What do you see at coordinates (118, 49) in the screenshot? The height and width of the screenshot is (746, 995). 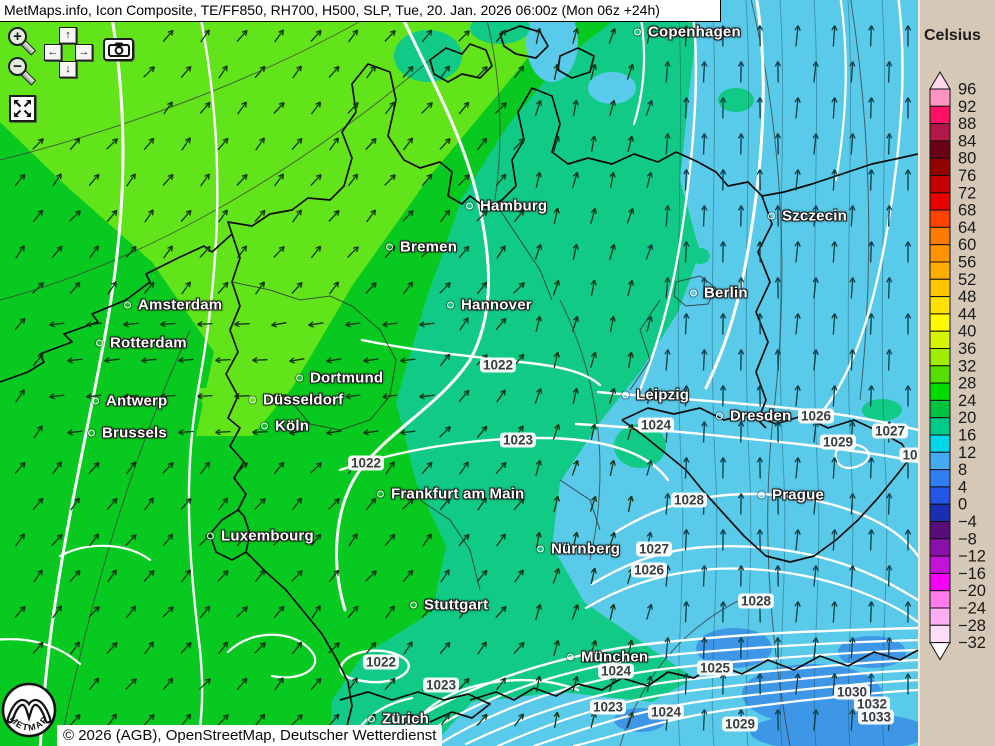 I see `screenshot-button` at bounding box center [118, 49].